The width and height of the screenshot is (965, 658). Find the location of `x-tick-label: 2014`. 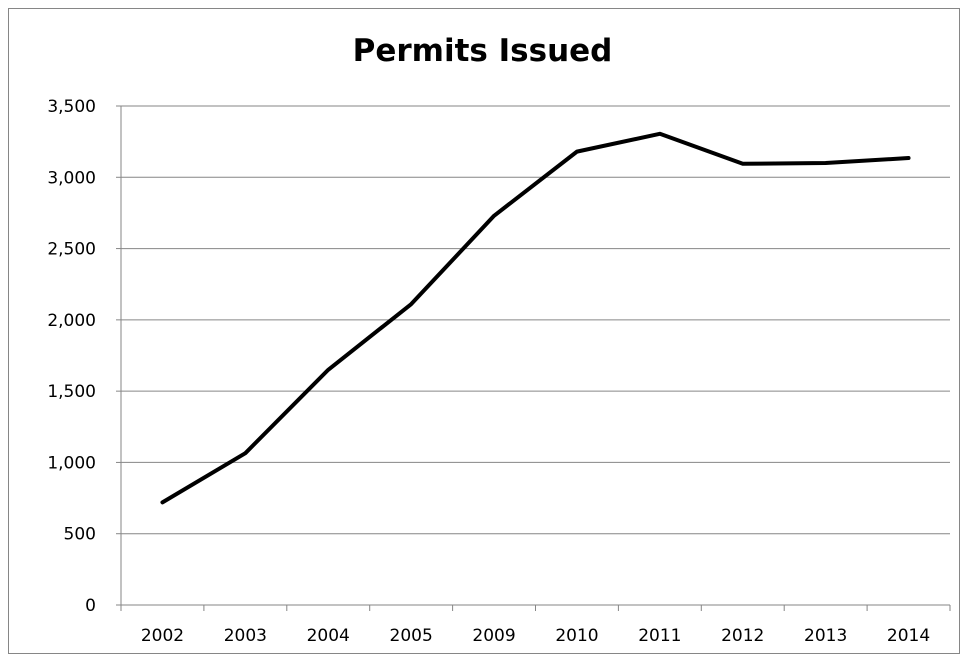

x-tick-label: 2014 is located at coordinates (908, 636).